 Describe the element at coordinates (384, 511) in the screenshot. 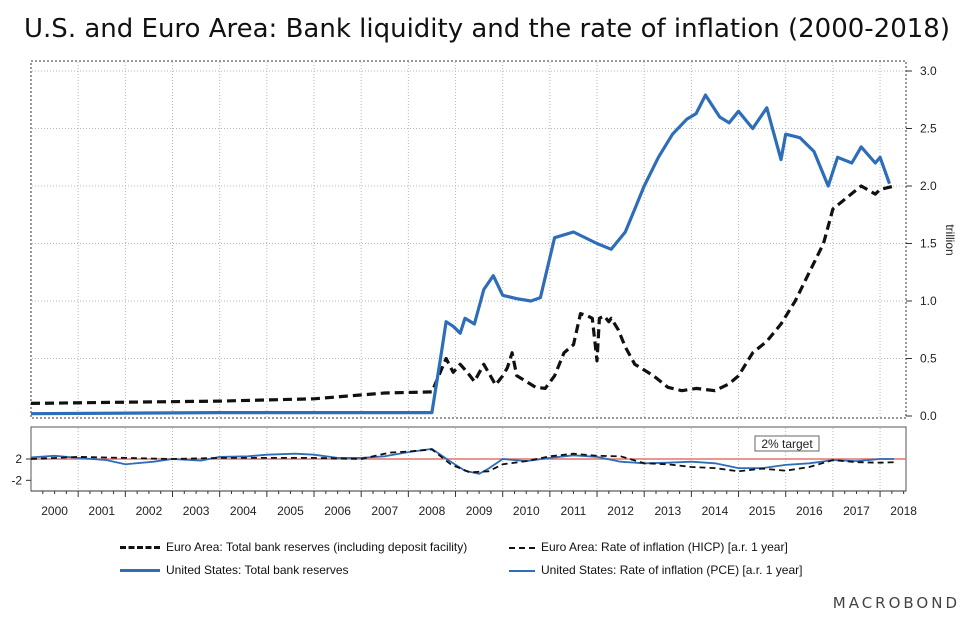

I see `x-tick-label: 2007` at that location.